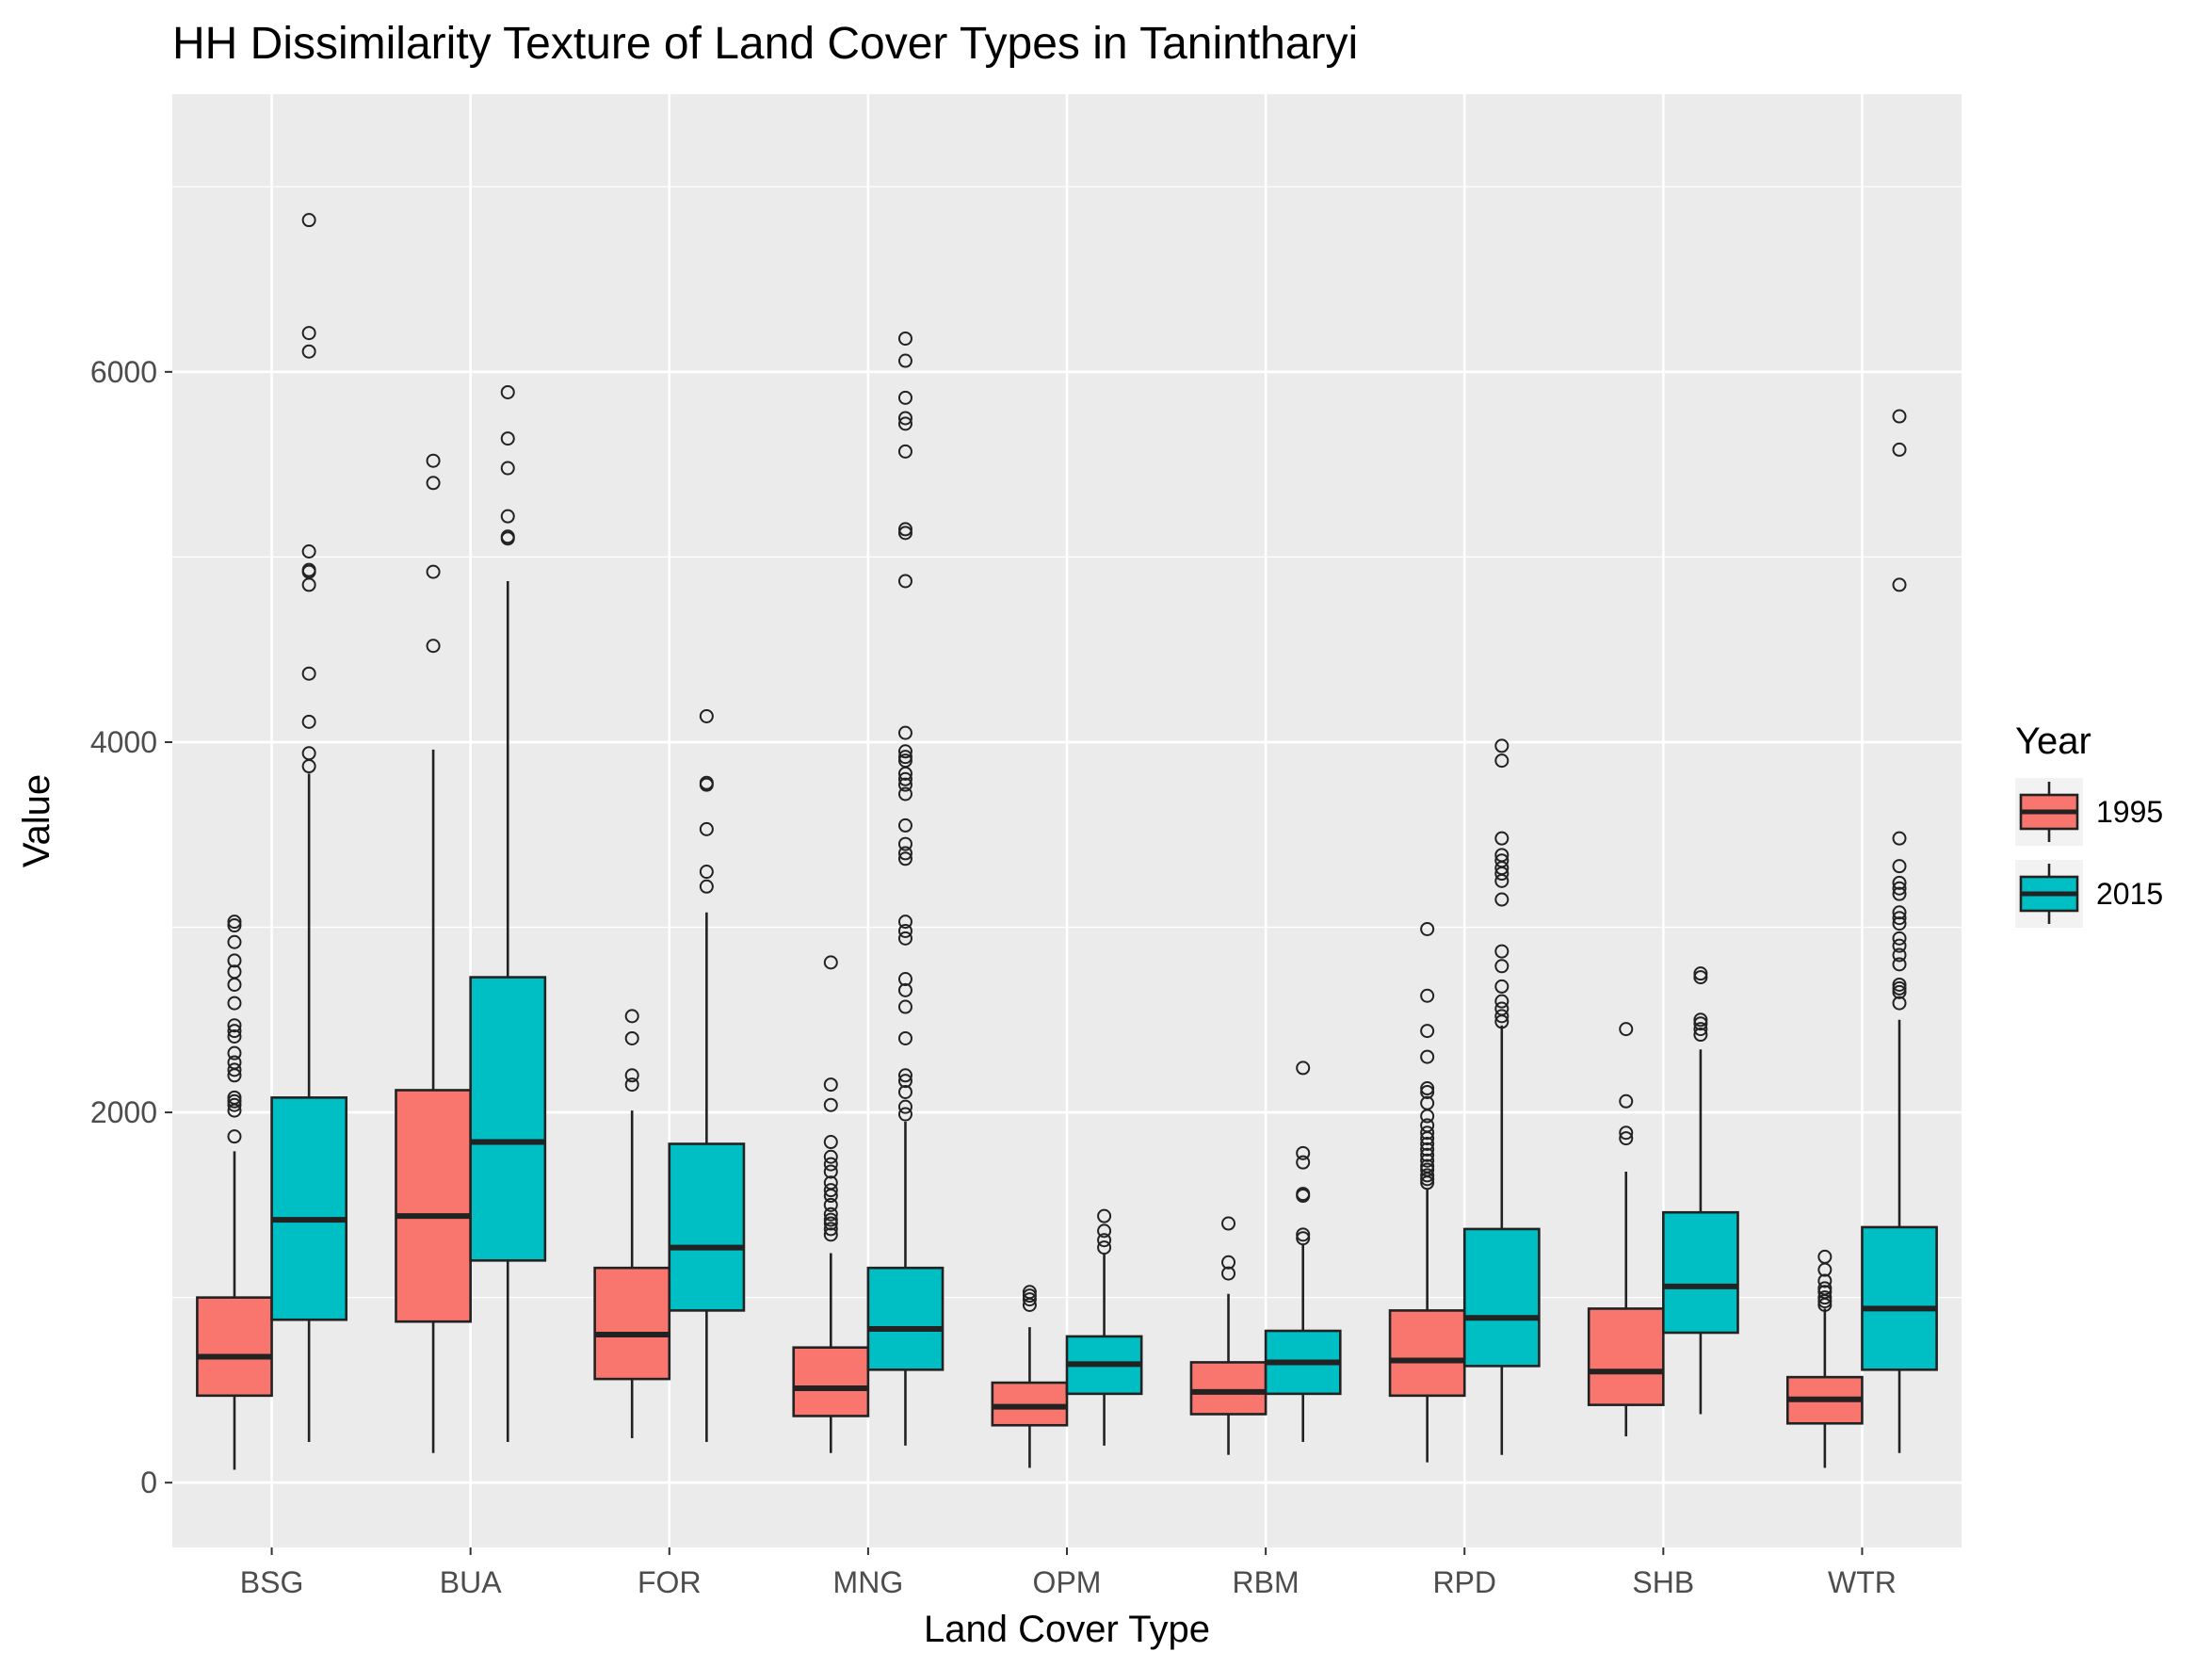 The width and height of the screenshot is (2212, 1668). What do you see at coordinates (868, 1582) in the screenshot?
I see `x-tick-label: MNG` at bounding box center [868, 1582].